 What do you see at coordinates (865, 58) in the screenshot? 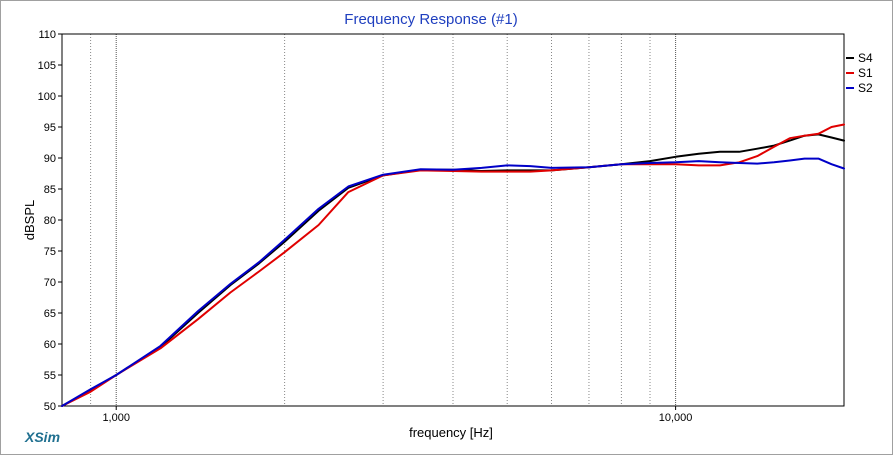
I see `legend-label-s4: S4` at bounding box center [865, 58].